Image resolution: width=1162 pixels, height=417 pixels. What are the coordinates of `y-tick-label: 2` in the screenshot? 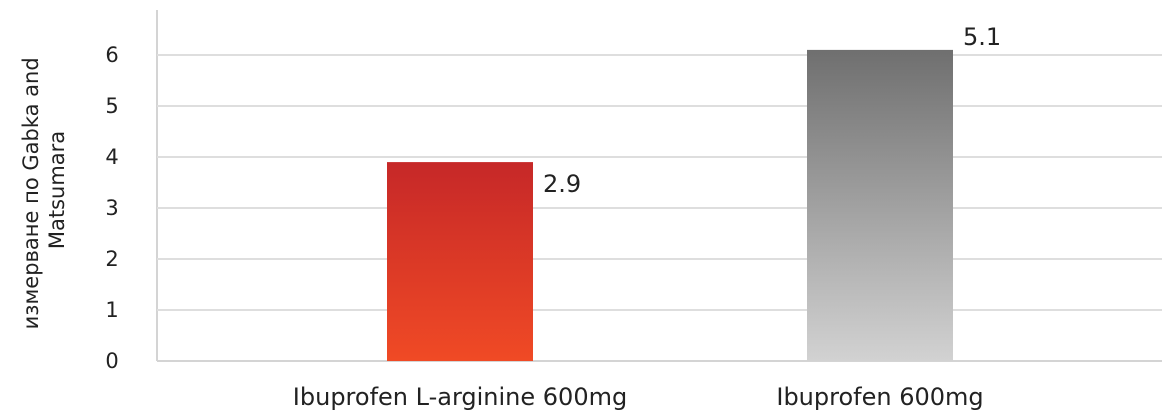 It's located at (111, 259).